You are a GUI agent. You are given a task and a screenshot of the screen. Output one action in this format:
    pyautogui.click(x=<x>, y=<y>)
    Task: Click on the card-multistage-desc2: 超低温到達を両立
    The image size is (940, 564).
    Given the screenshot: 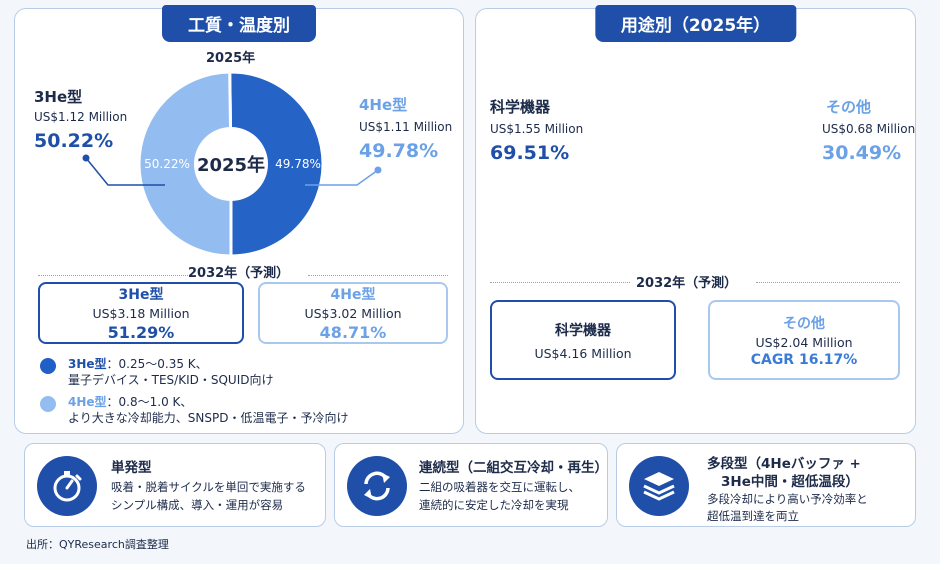 What is the action you would take?
    pyautogui.click(x=753, y=516)
    